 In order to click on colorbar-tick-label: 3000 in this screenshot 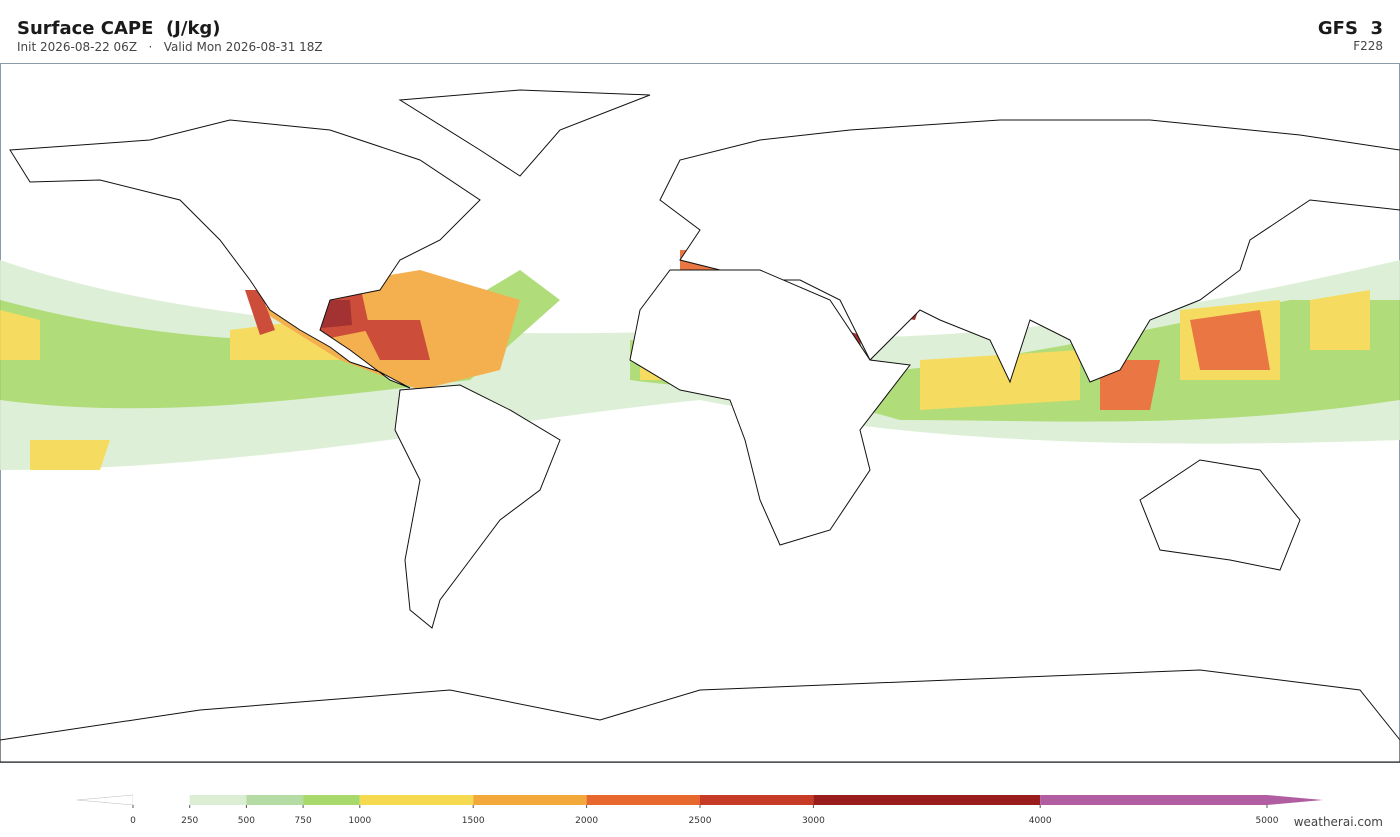, I will do `click(813, 821)`.